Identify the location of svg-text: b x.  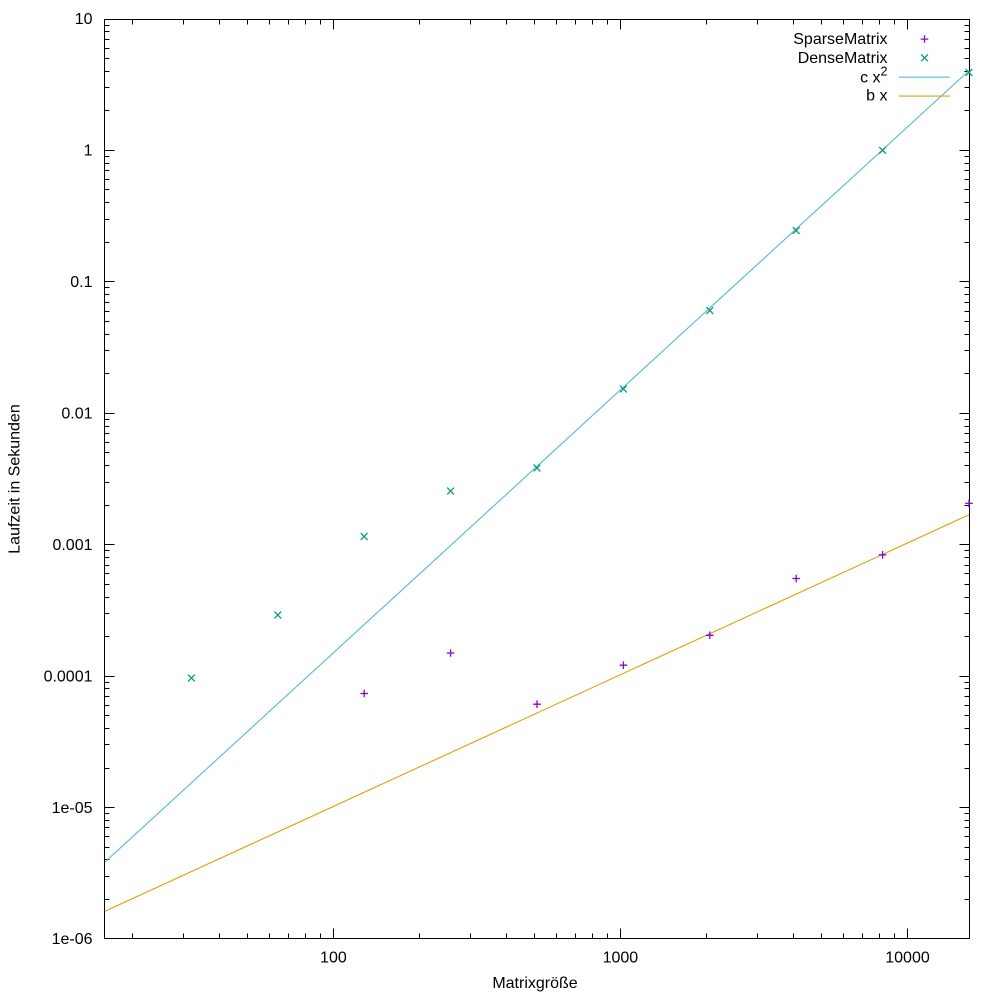
(876, 95).